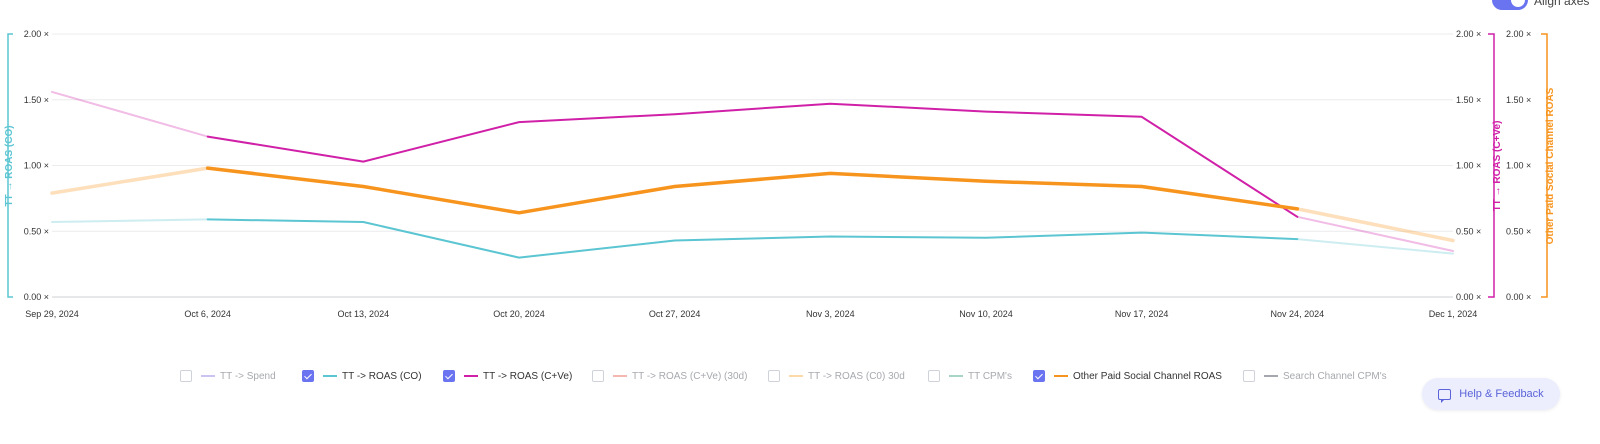 This screenshot has width=1600, height=444. I want to click on legend-label: Search Channel CPM's, so click(1335, 376).